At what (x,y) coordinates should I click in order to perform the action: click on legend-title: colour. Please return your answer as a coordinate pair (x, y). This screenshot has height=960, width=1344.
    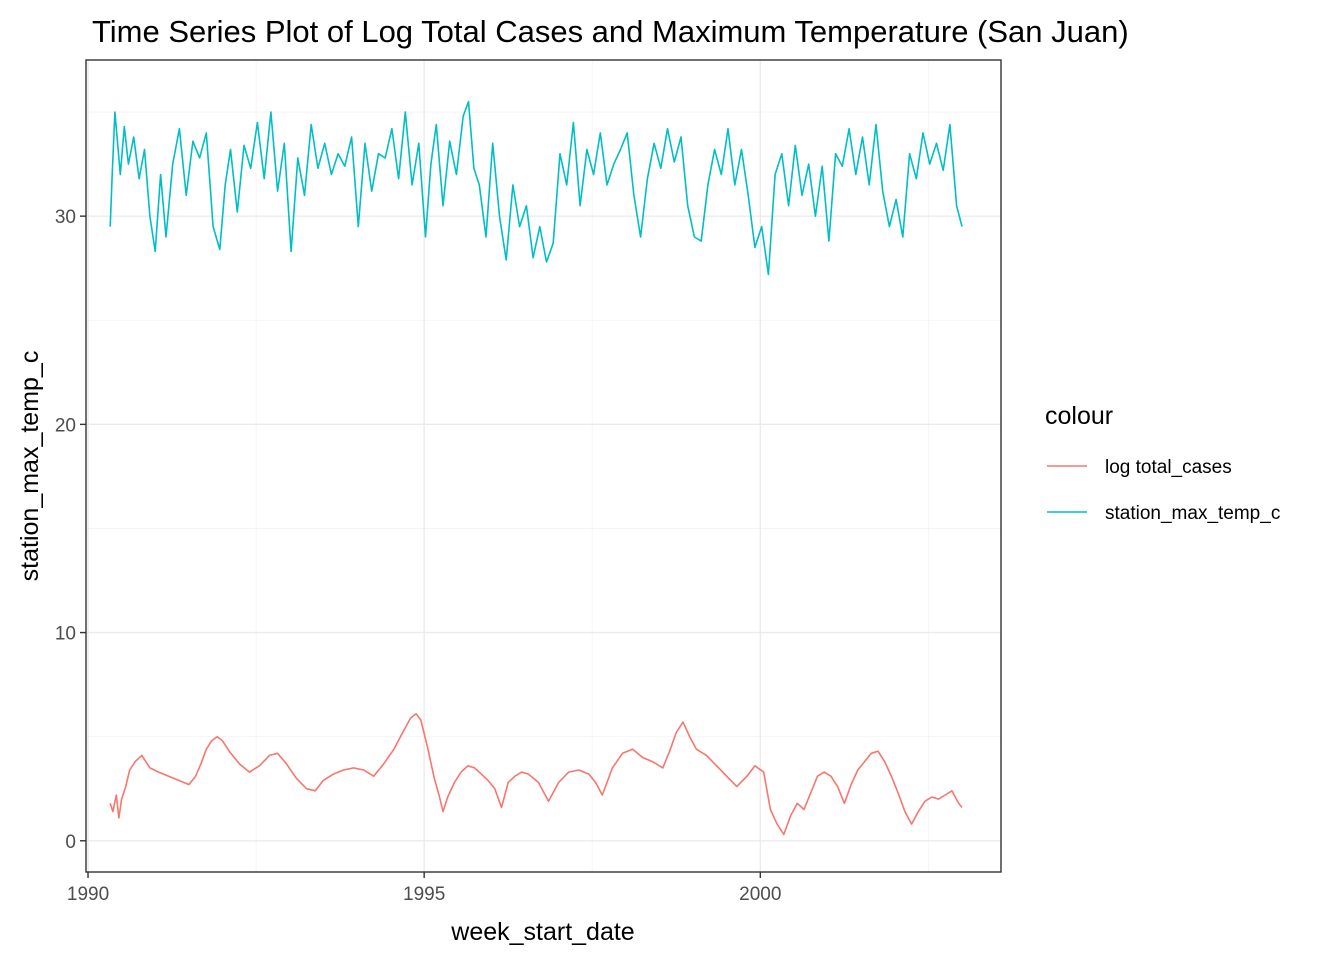
    Looking at the image, I should click on (1079, 416).